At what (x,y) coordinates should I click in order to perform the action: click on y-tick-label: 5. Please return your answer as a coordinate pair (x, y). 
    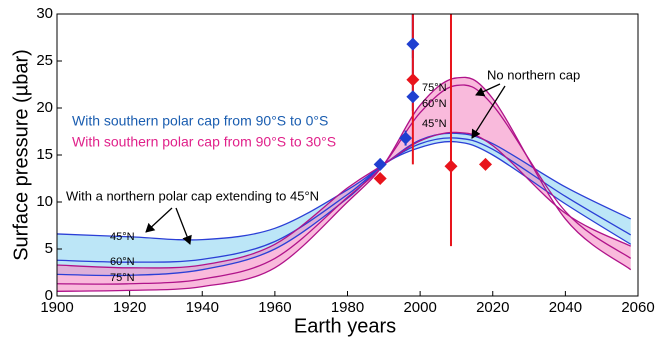
    Looking at the image, I should click on (49, 248).